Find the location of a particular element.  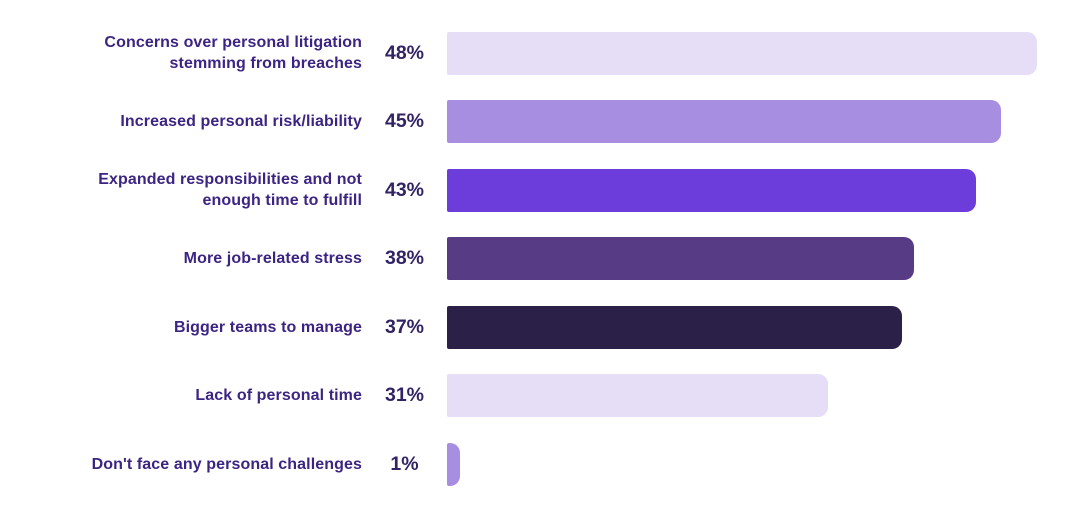

chart-row: Increased personal risk/liability 45% is located at coordinates (542, 122).